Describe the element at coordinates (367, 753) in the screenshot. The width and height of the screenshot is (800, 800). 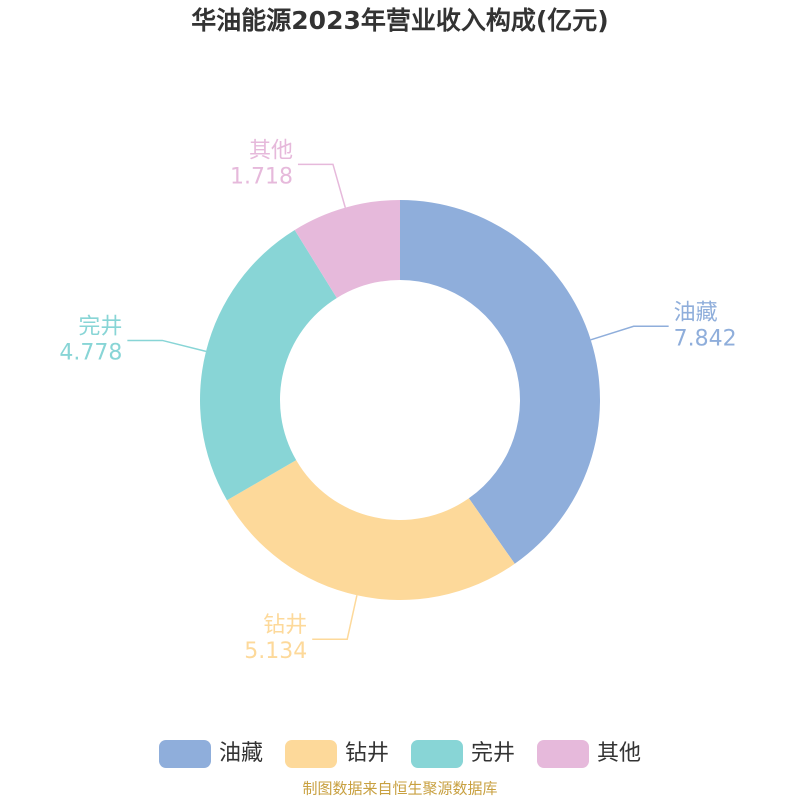
I see `legend-label: 钻井` at that location.